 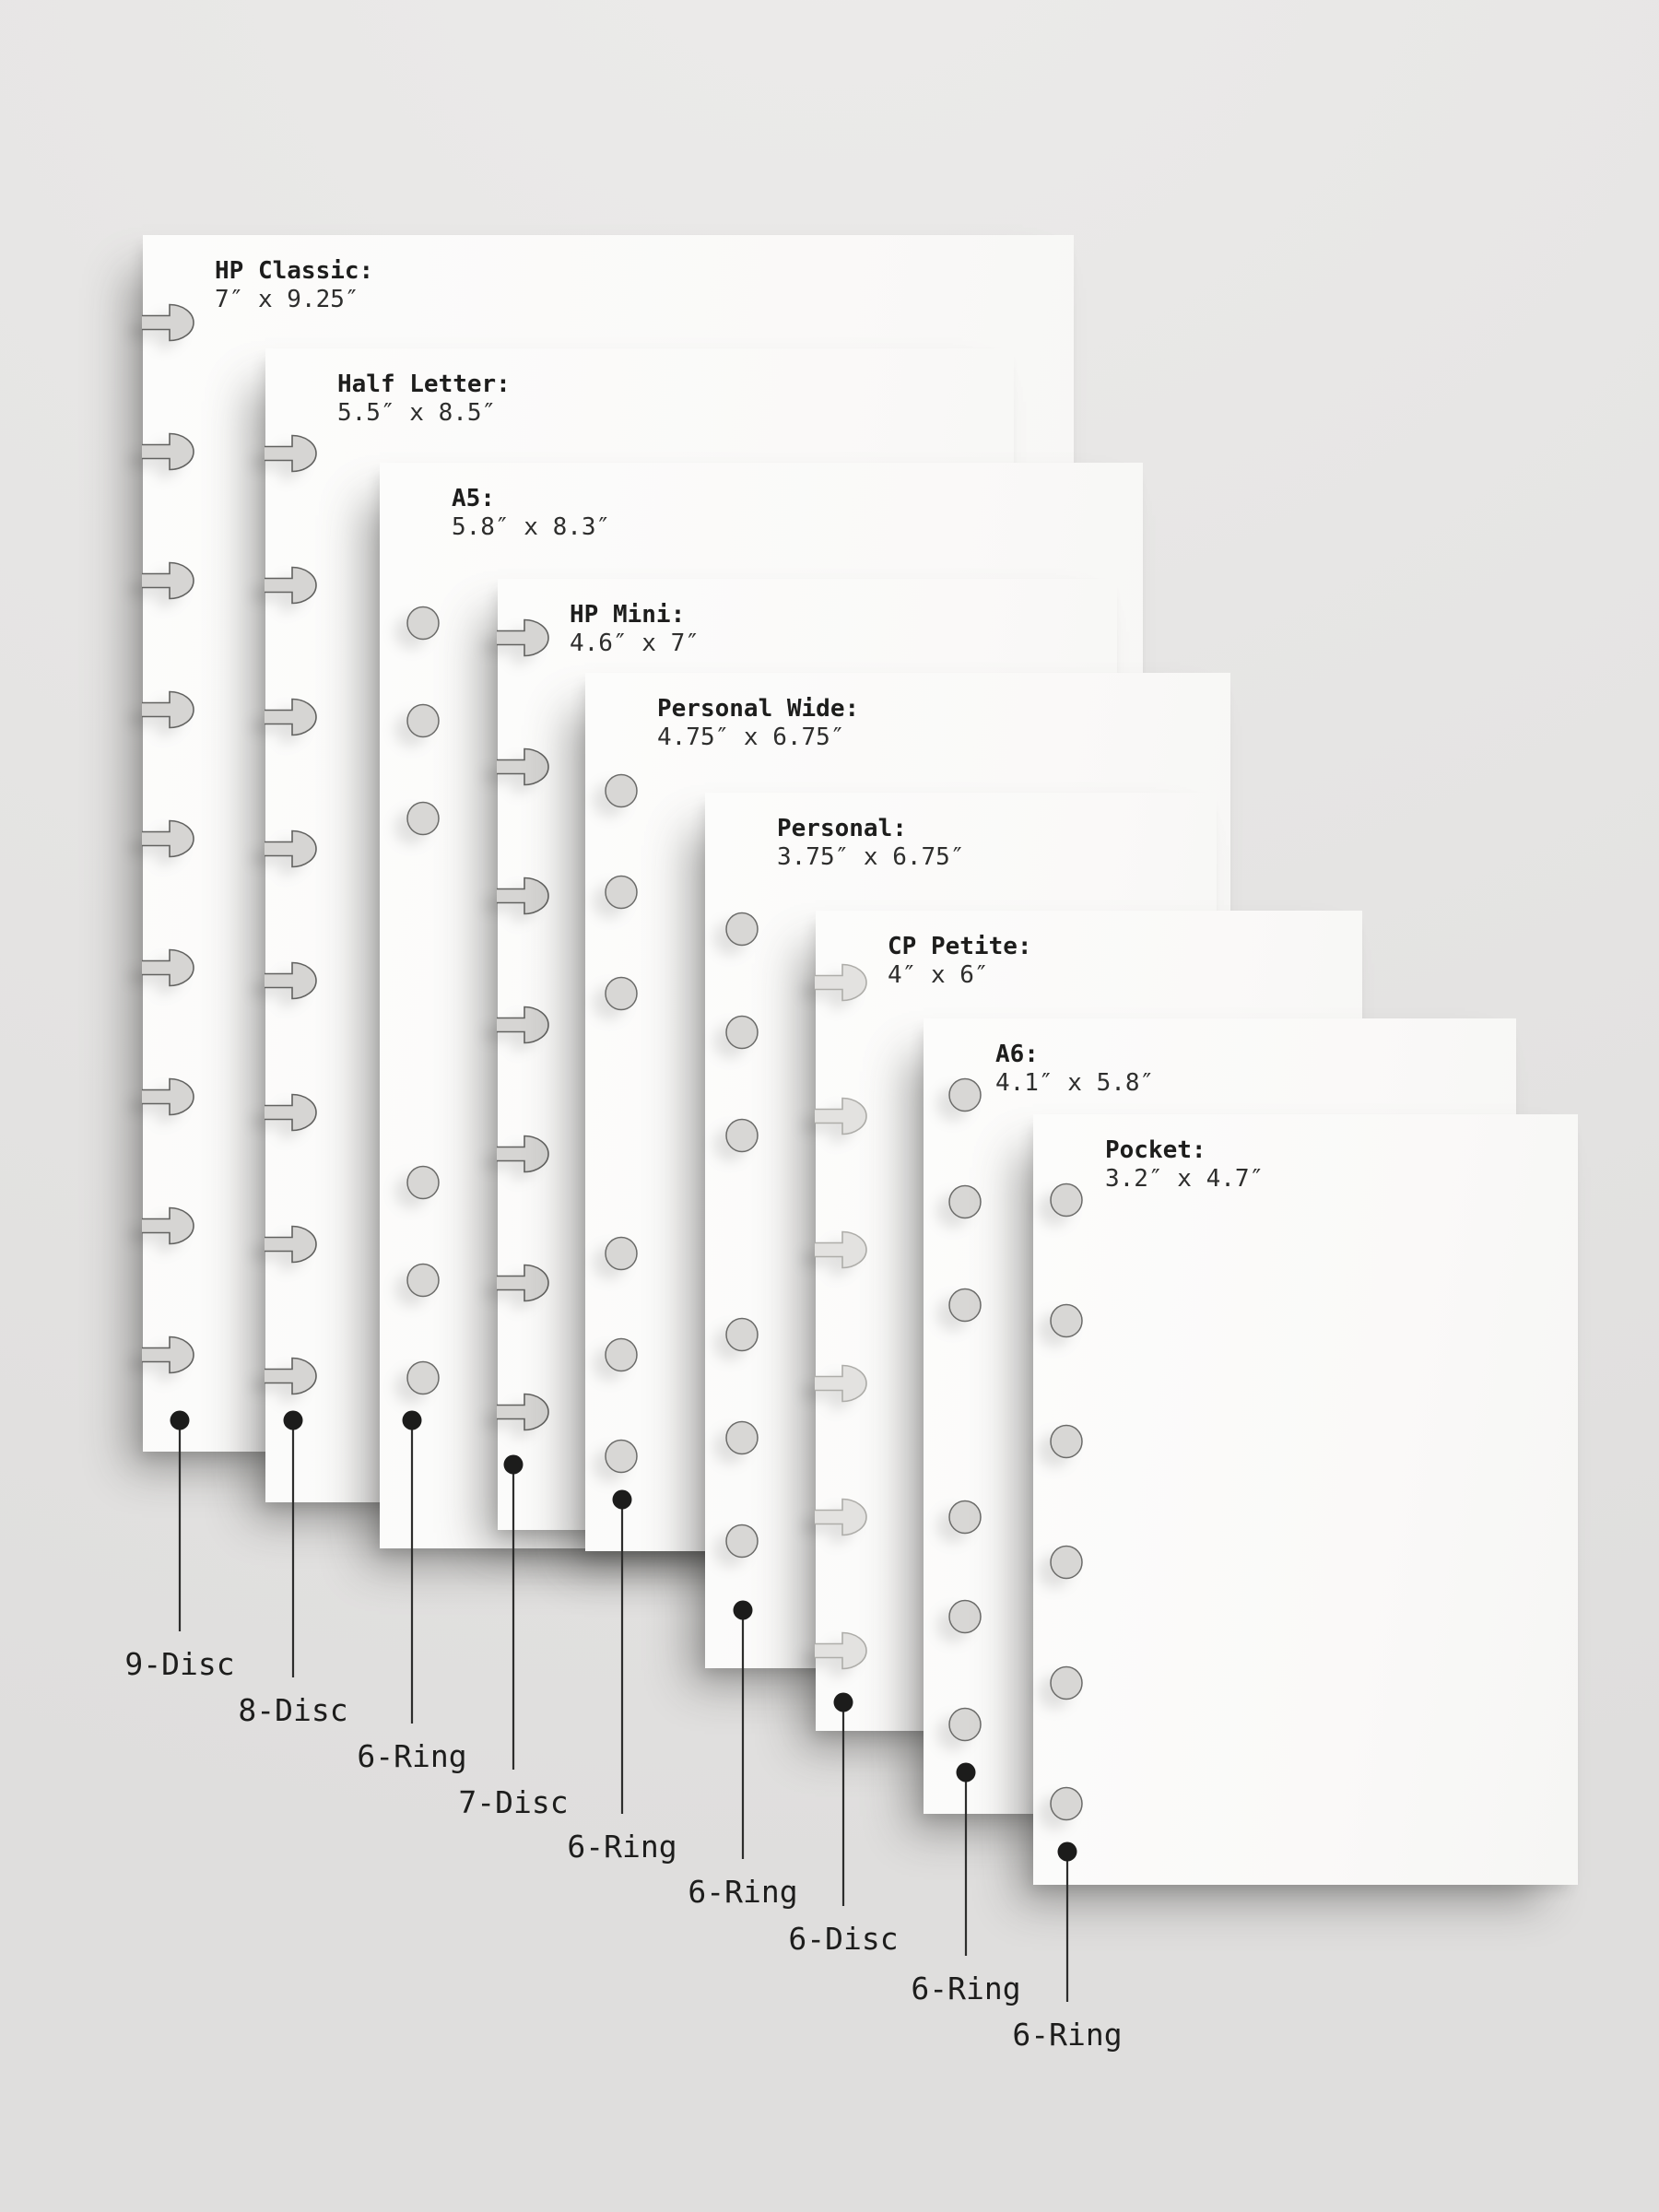 I want to click on sheet-label: A5: 5.8″ x 8.3″, so click(x=531, y=513).